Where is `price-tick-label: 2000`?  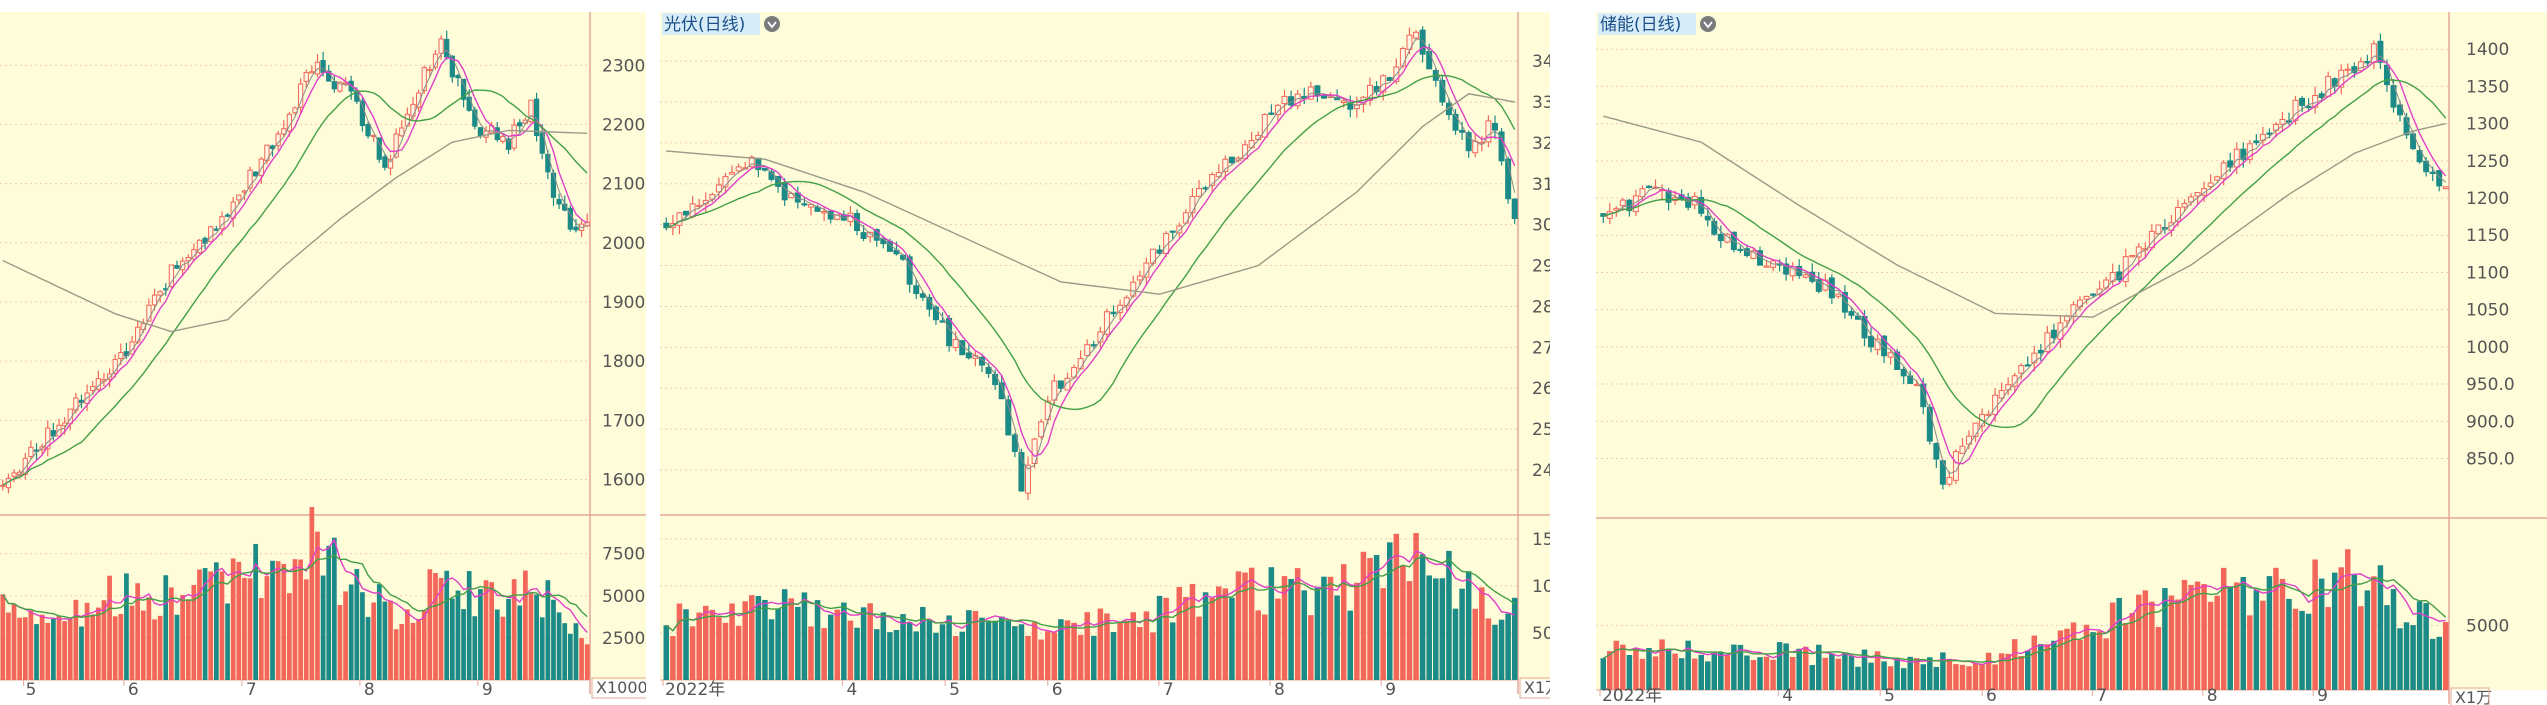 price-tick-label: 2000 is located at coordinates (623, 244).